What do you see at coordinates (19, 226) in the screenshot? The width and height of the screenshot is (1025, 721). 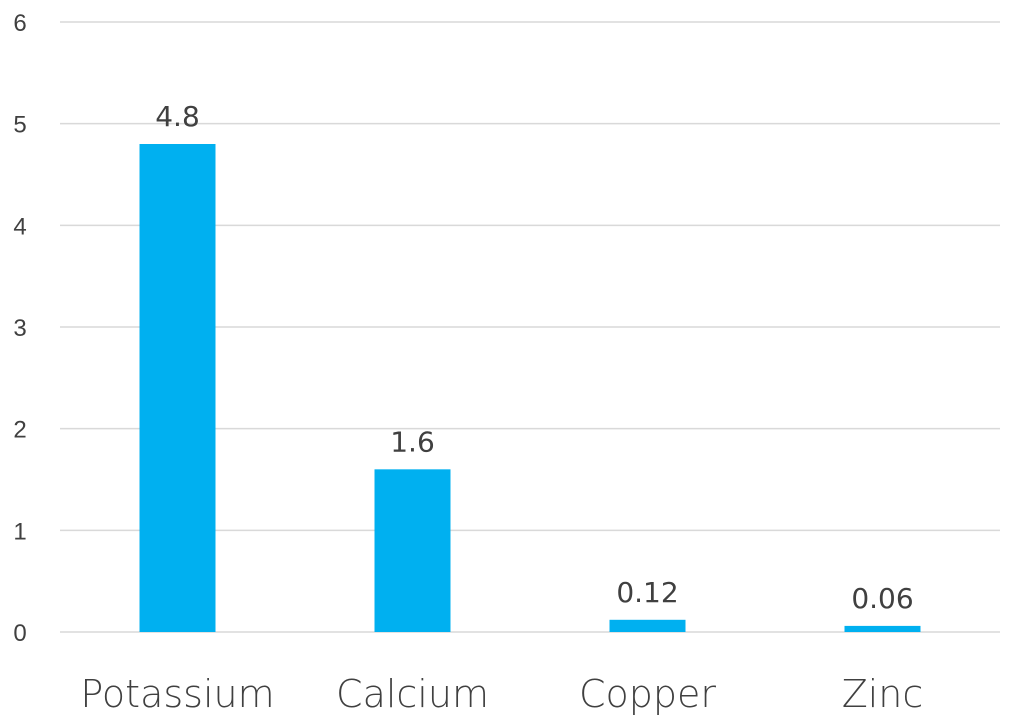 I see `y-tick-label: 4` at bounding box center [19, 226].